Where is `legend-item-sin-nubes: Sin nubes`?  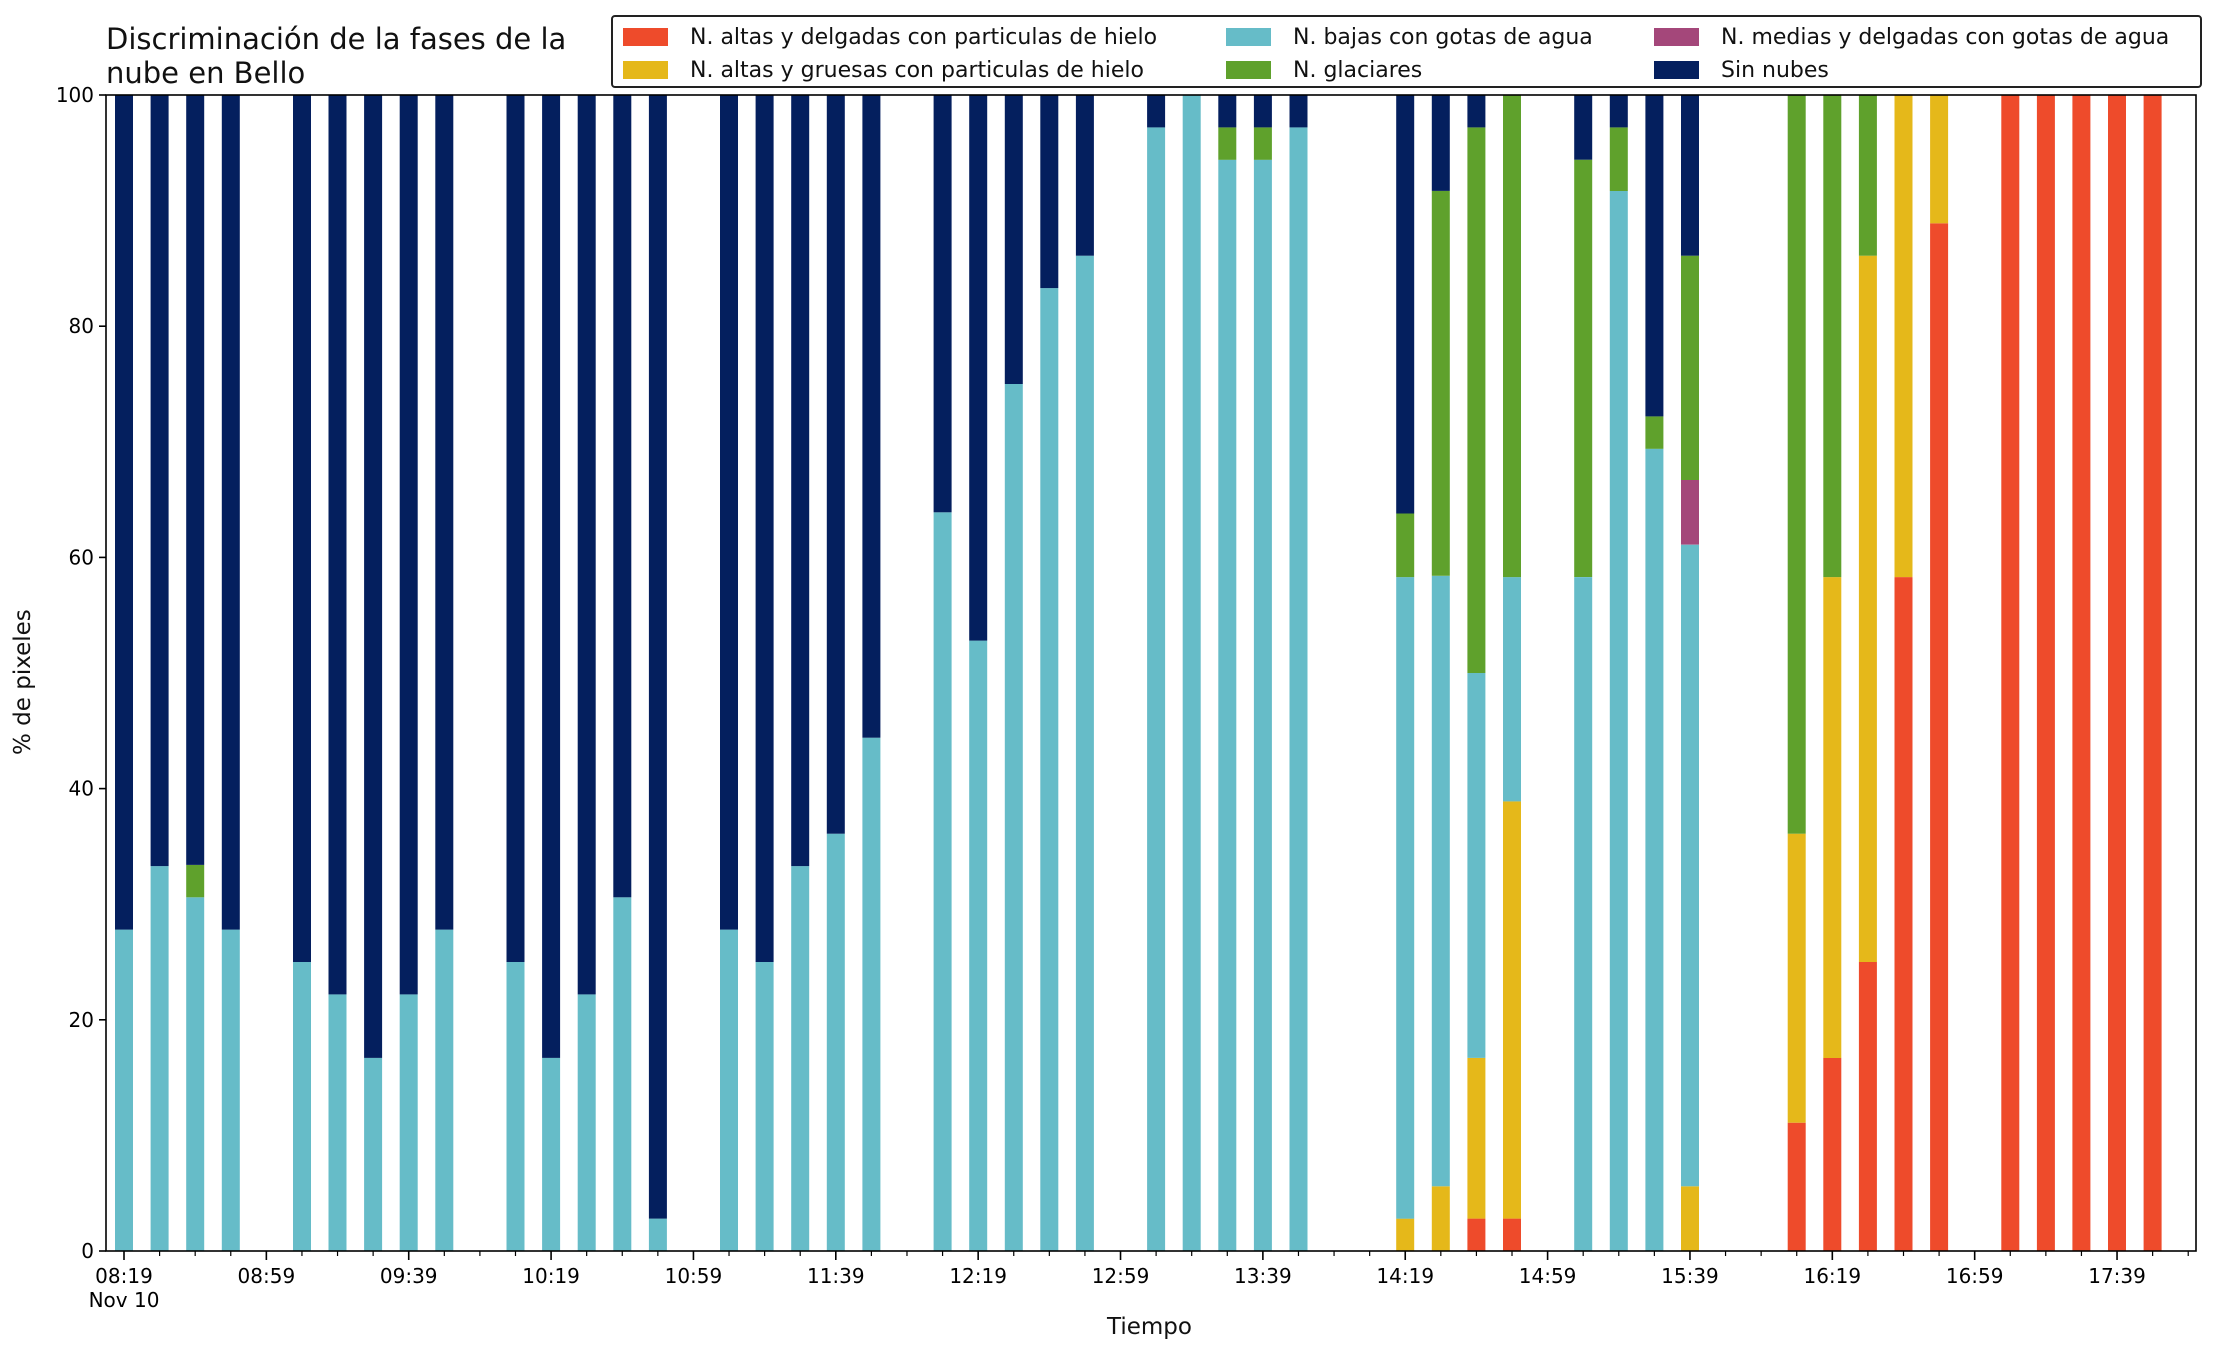 legend-item-sin-nubes: Sin nubes is located at coordinates (1741, 70).